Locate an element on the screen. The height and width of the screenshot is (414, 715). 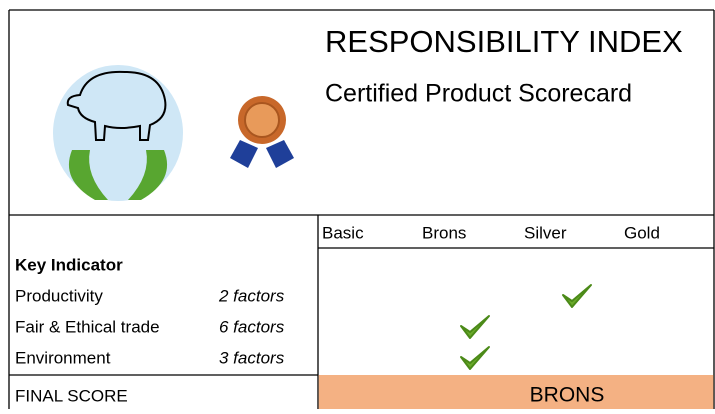
final-value: BRONS is located at coordinates (567, 395).